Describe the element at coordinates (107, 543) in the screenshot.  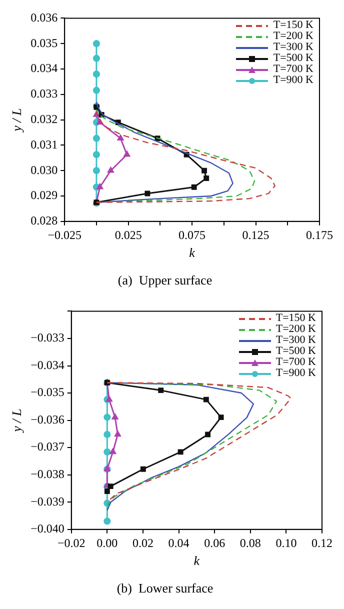
I see `x-tick-label: 0.00` at that location.